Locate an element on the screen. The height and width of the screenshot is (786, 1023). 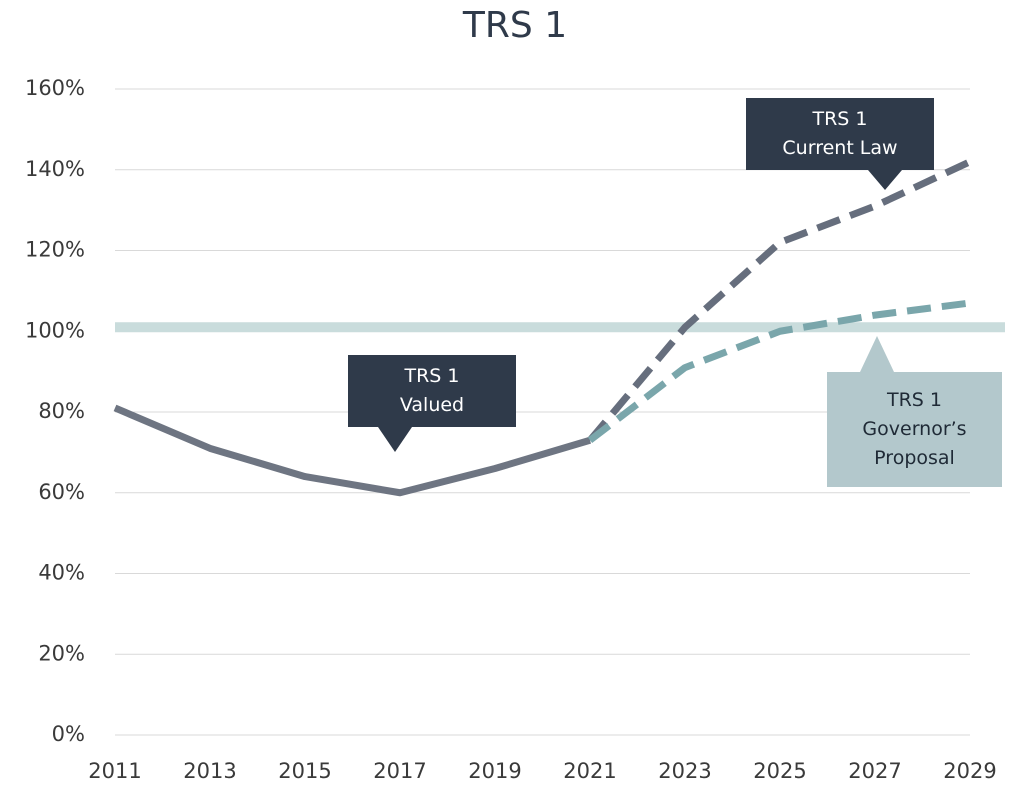
x-tick-label: 2017 is located at coordinates (399, 771).